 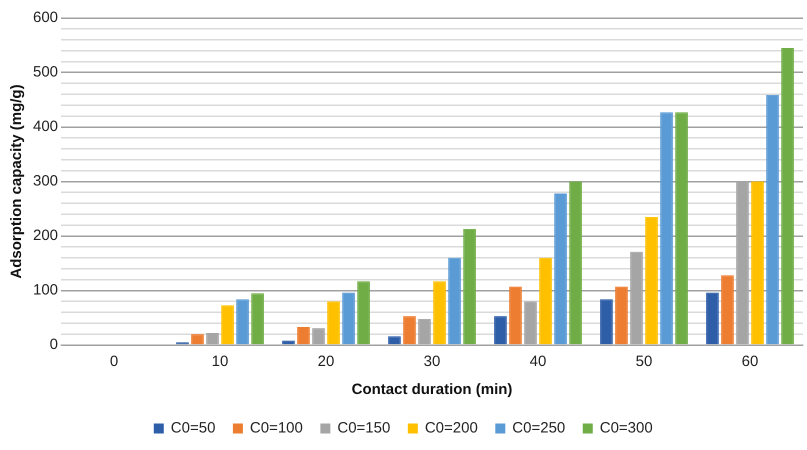 What do you see at coordinates (276, 428) in the screenshot?
I see `legend-label: C0=100` at bounding box center [276, 428].